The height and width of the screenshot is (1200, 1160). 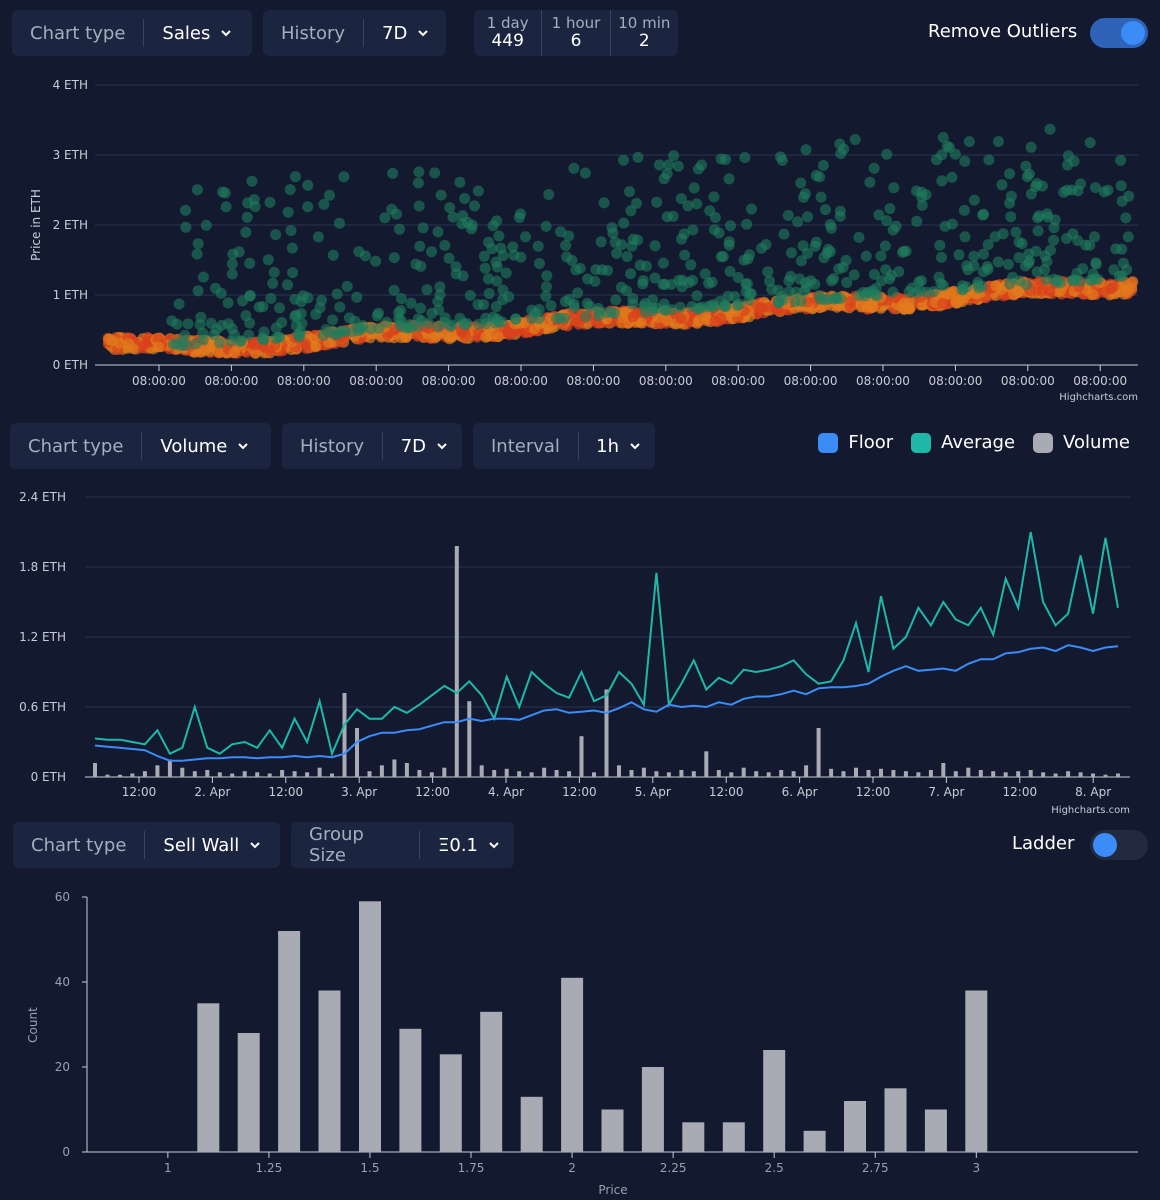 What do you see at coordinates (36, 225) in the screenshot?
I see `y-axis-title: Price in ETH` at bounding box center [36, 225].